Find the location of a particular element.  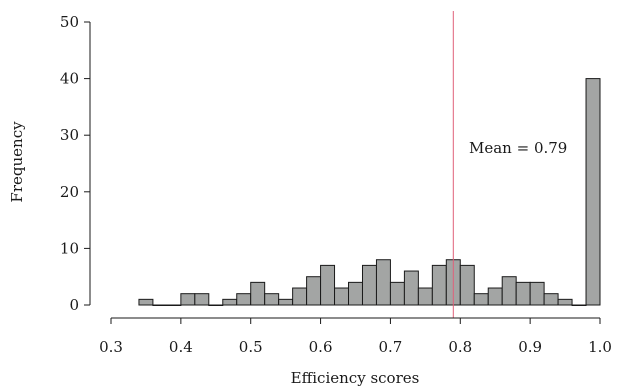

y-tick-label: 50 is located at coordinates (69, 22).